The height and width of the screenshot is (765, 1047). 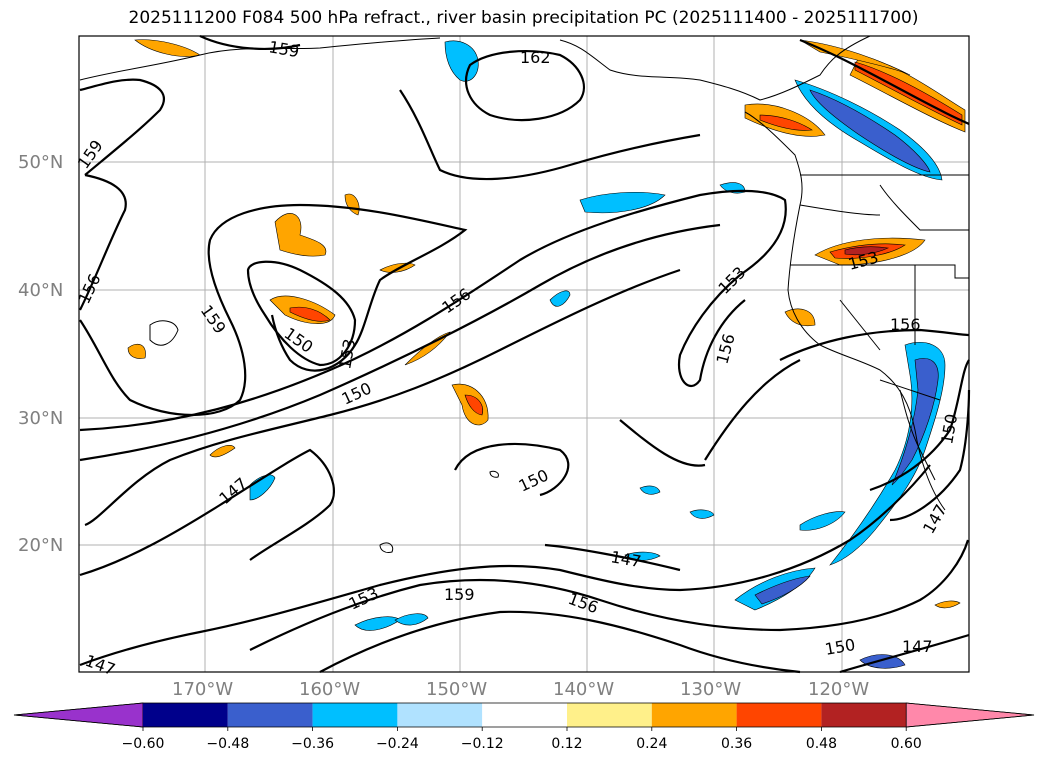 I want to click on colorbar-tick-label: 0.60, so click(x=906, y=744).